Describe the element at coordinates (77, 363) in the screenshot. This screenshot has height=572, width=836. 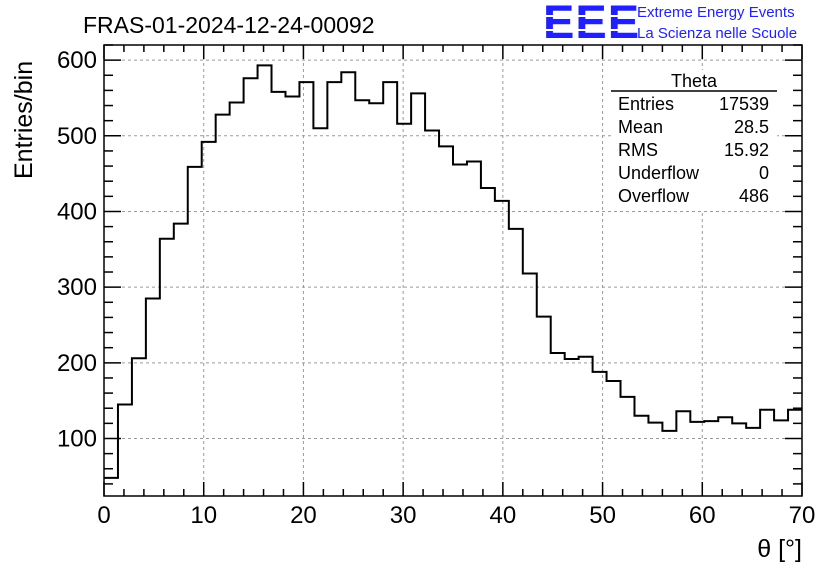
I see `y-tick-label: 200` at that location.